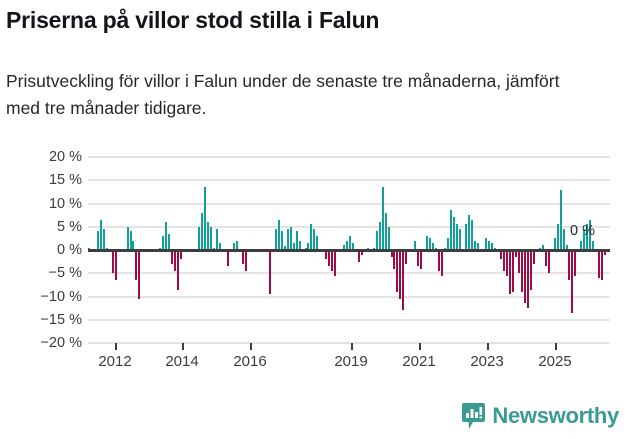  I want to click on x-axis-tick-label: 2014, so click(182, 361).